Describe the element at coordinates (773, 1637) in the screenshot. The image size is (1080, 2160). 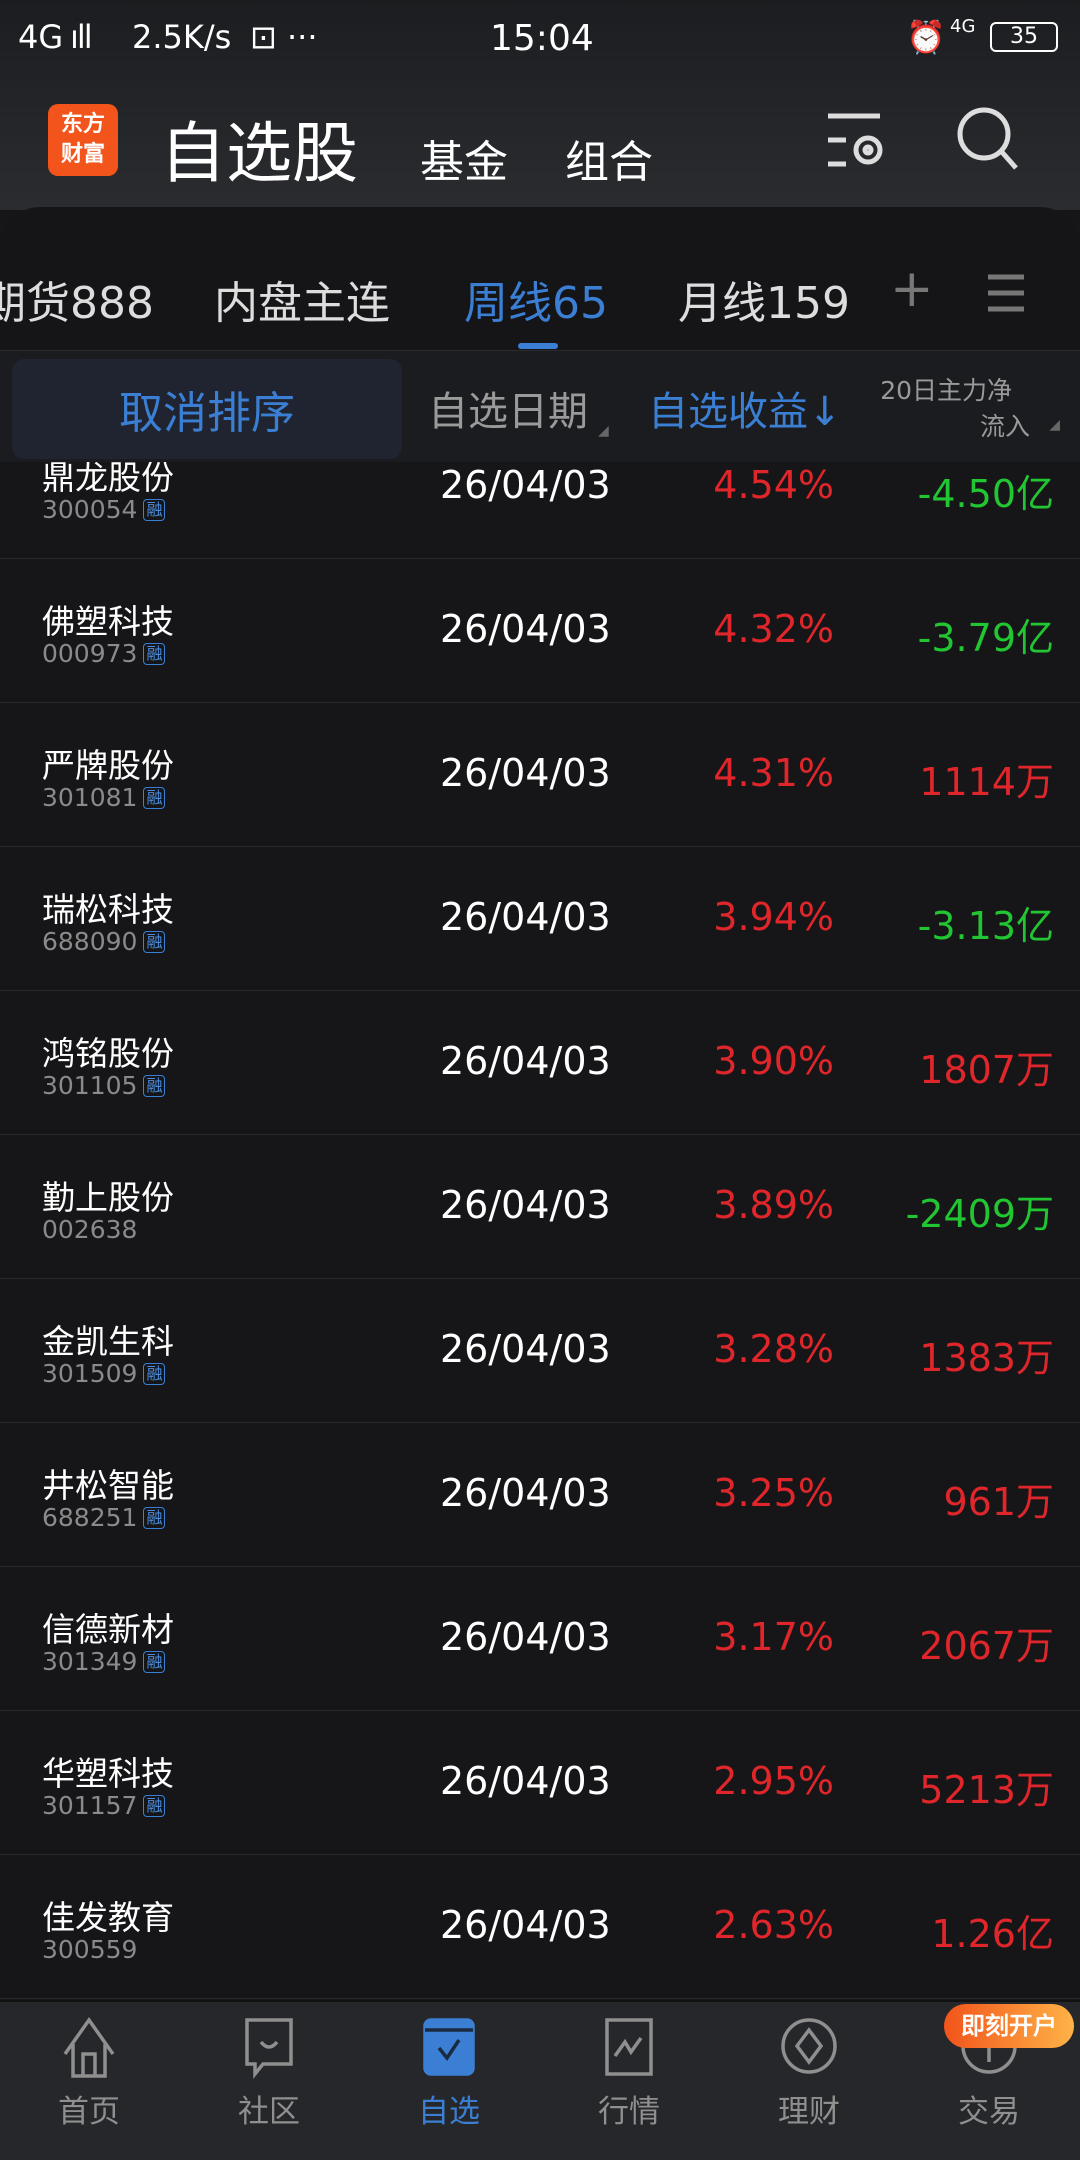
I see `return-value: 3.17%` at that location.